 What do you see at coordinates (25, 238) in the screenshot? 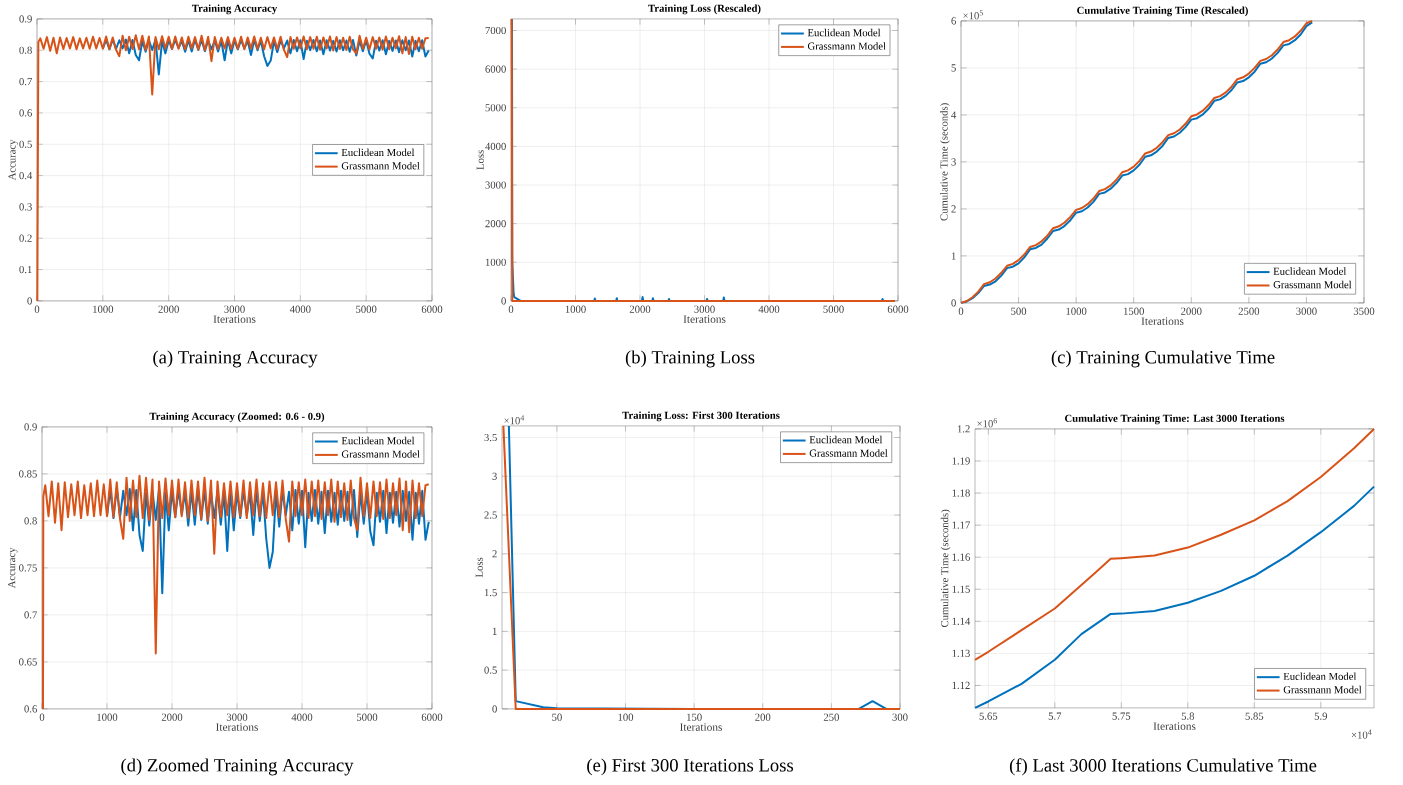
I see `y-tick-label: 0.2` at bounding box center [25, 238].